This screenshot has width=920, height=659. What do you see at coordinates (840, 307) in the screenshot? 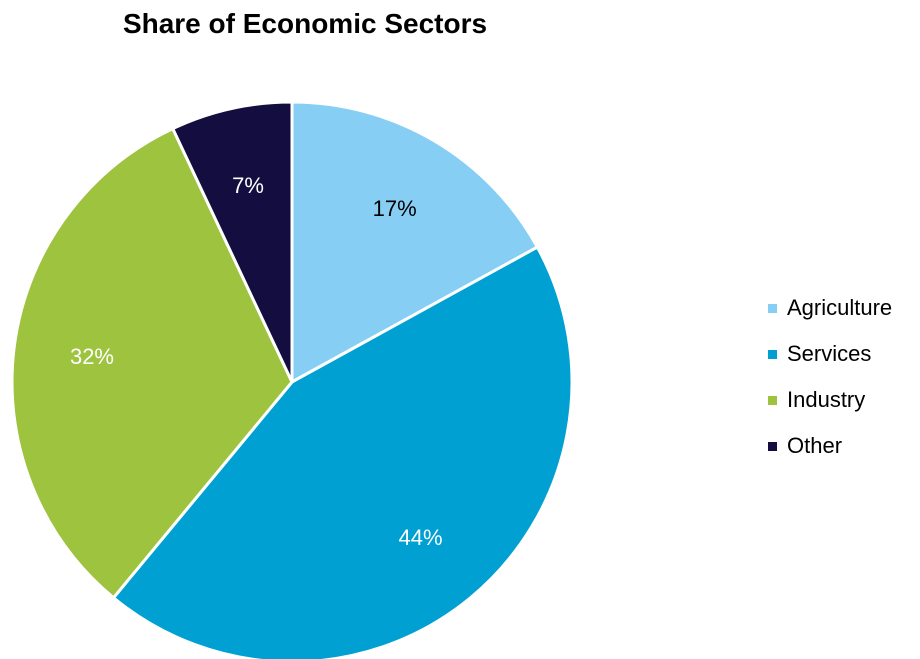
I see `legend-label: Agriculture` at bounding box center [840, 307].